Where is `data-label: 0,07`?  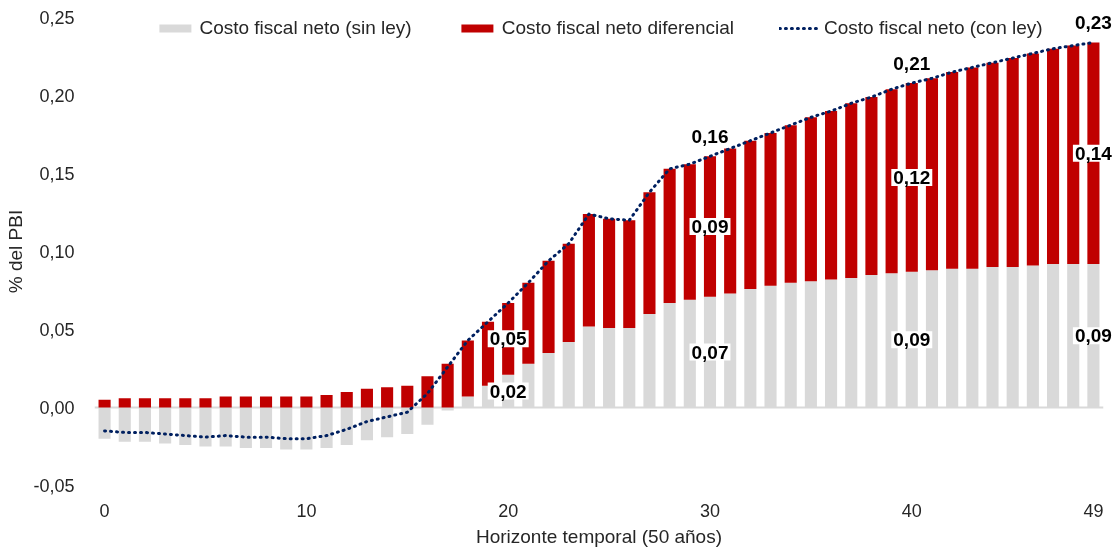
data-label: 0,07 is located at coordinates (710, 352).